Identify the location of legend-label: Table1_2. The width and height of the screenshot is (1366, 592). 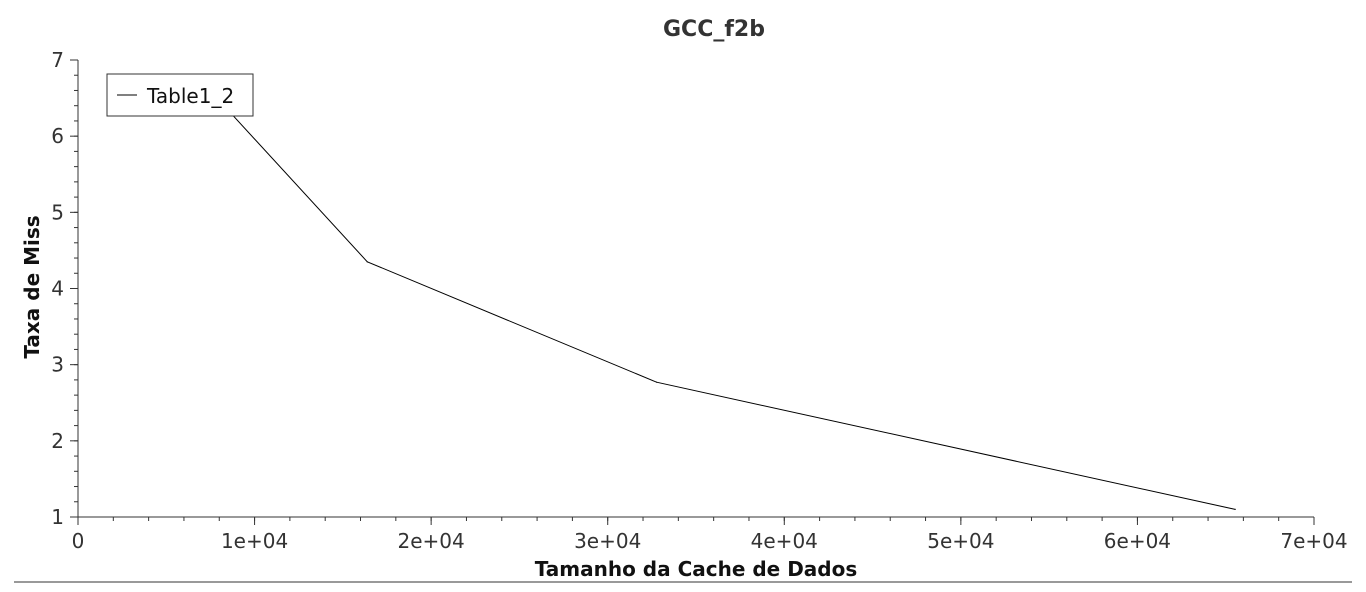
(190, 96).